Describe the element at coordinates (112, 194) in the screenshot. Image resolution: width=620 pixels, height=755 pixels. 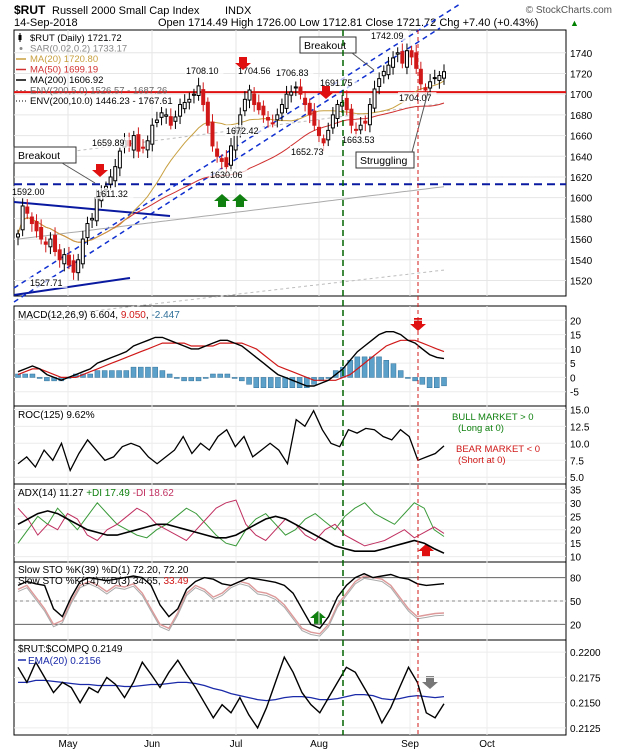
I see `price-label: 1611.32` at that location.